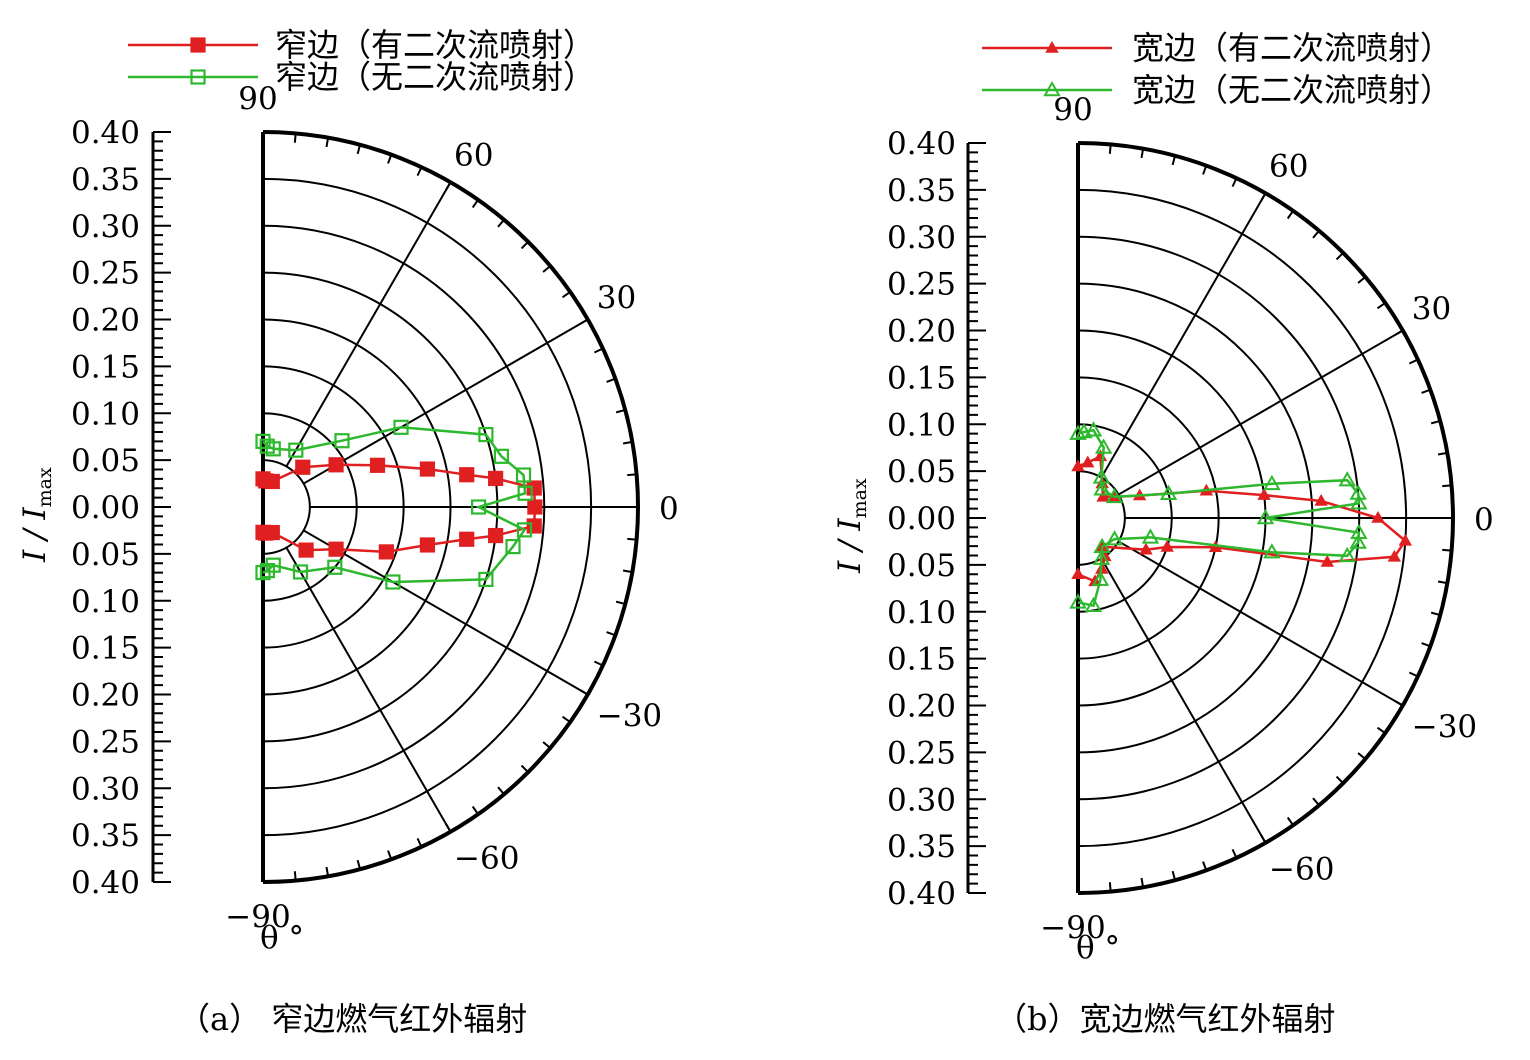  What do you see at coordinates (257, 99) in the screenshot?
I see `theta-label: 90` at bounding box center [257, 99].